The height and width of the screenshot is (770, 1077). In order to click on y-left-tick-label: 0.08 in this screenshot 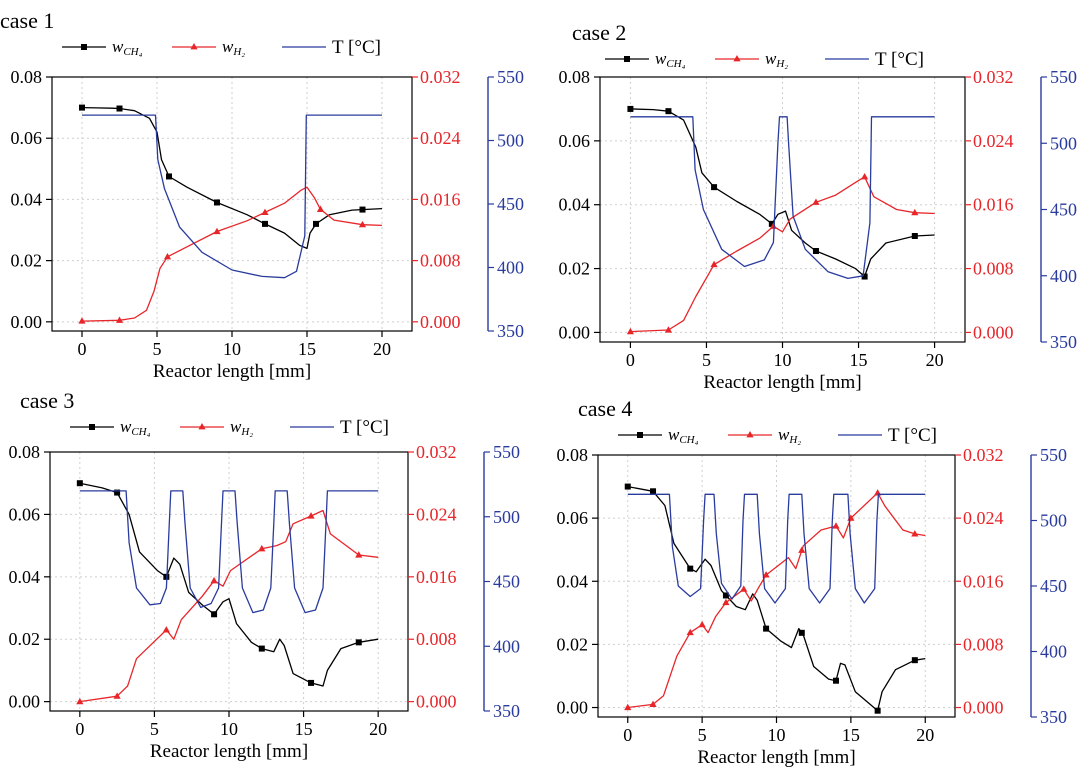, I will do `click(575, 77)`.